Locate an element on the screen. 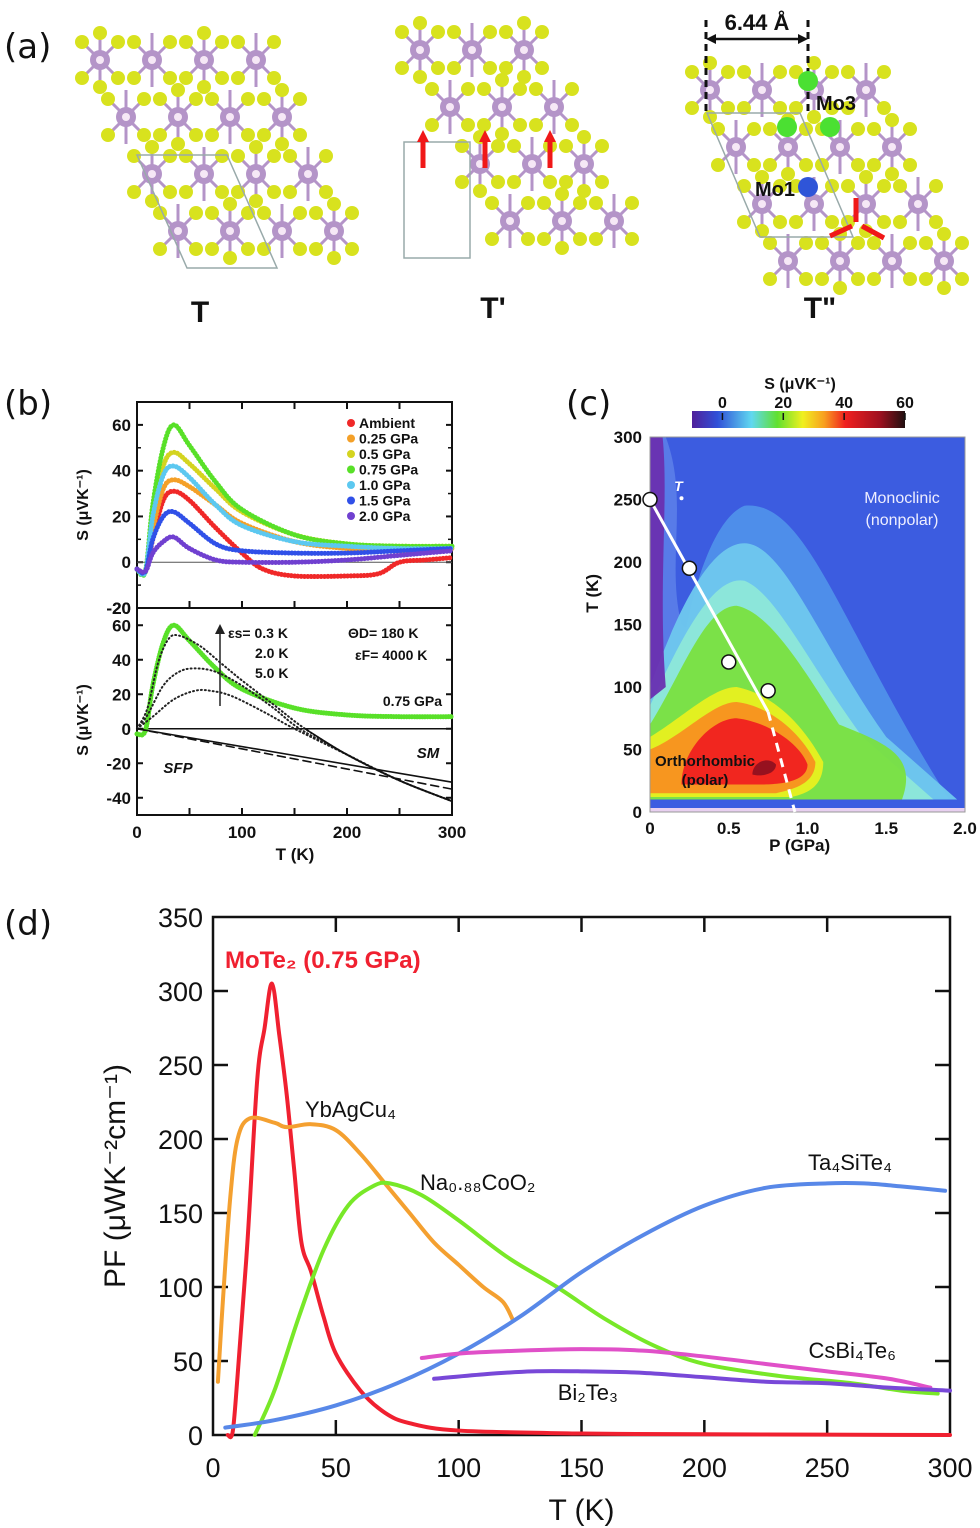  x-tick-label: 300 is located at coordinates (949, 1468).